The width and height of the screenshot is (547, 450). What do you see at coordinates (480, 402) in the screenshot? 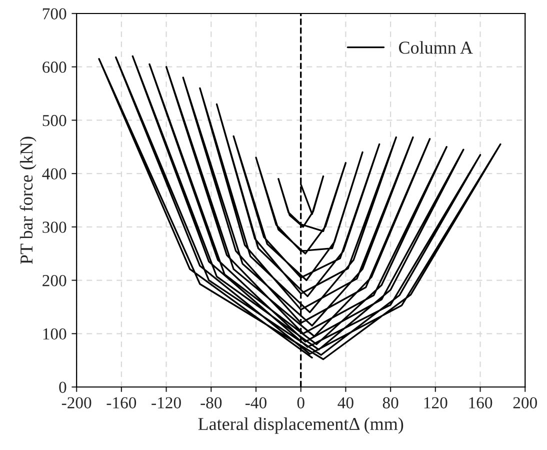
I see `x-tick-label: 160` at bounding box center [480, 402].